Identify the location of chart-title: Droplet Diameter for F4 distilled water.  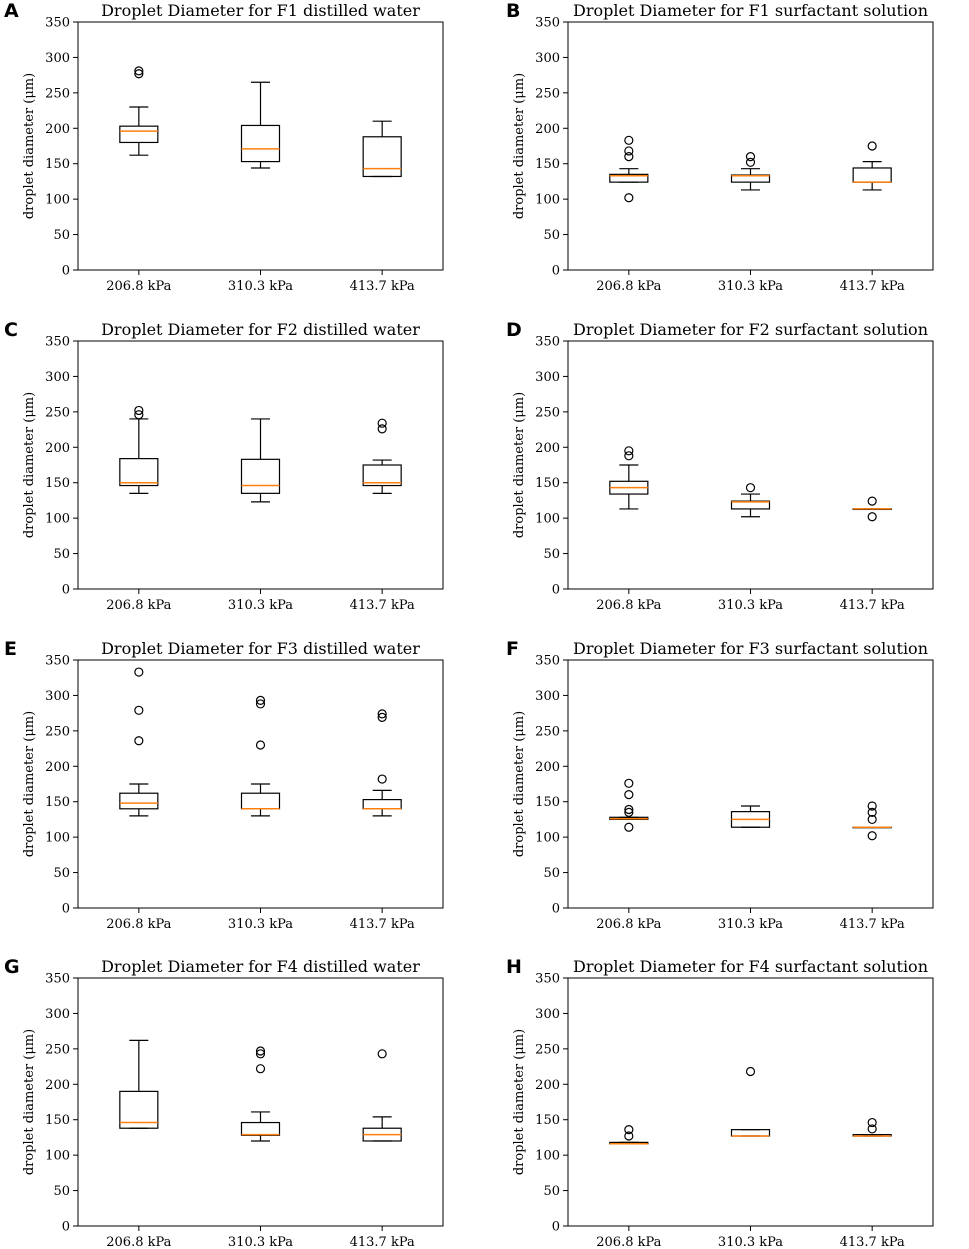
(260, 966).